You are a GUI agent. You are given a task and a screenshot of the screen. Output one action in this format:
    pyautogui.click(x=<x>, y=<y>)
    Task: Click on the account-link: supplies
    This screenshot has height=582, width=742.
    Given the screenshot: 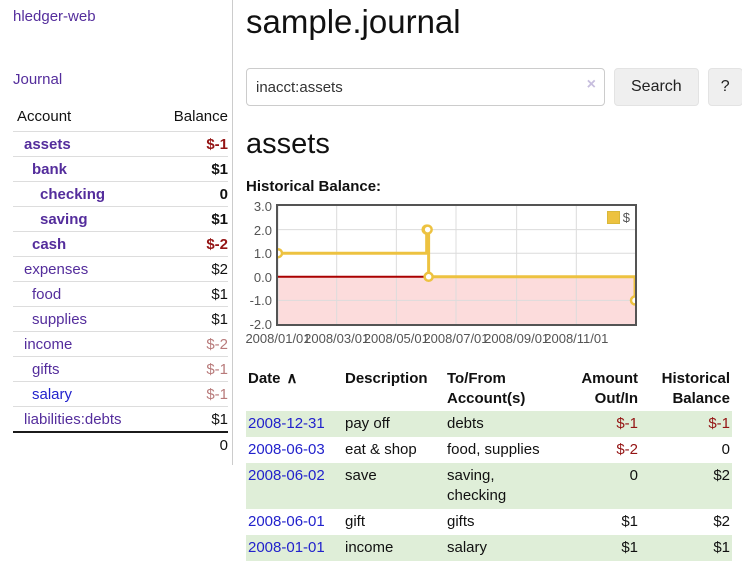 What is the action you would take?
    pyautogui.click(x=60, y=319)
    